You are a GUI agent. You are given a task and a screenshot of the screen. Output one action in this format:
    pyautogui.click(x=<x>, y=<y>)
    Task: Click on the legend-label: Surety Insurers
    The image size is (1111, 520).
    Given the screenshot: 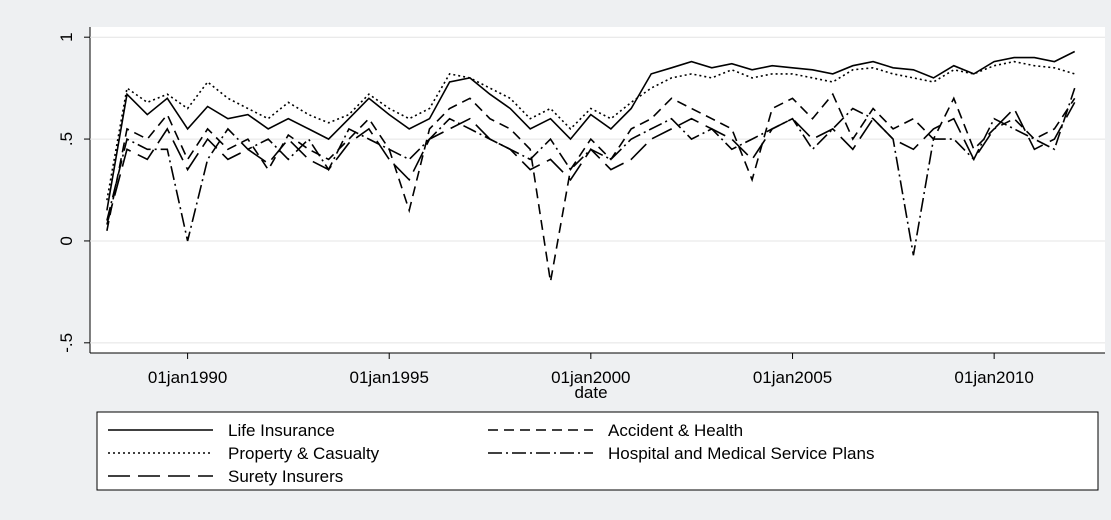 What is the action you would take?
    pyautogui.click(x=285, y=476)
    